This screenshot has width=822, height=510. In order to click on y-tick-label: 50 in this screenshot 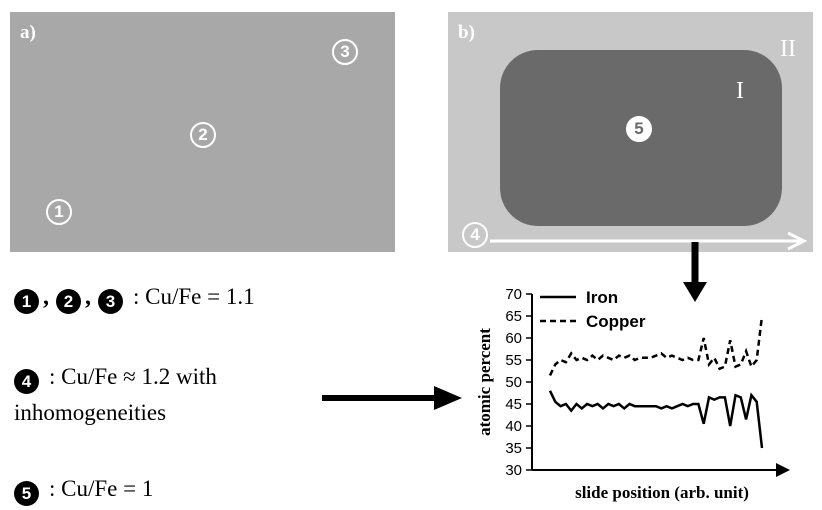, I will do `click(513, 382)`.